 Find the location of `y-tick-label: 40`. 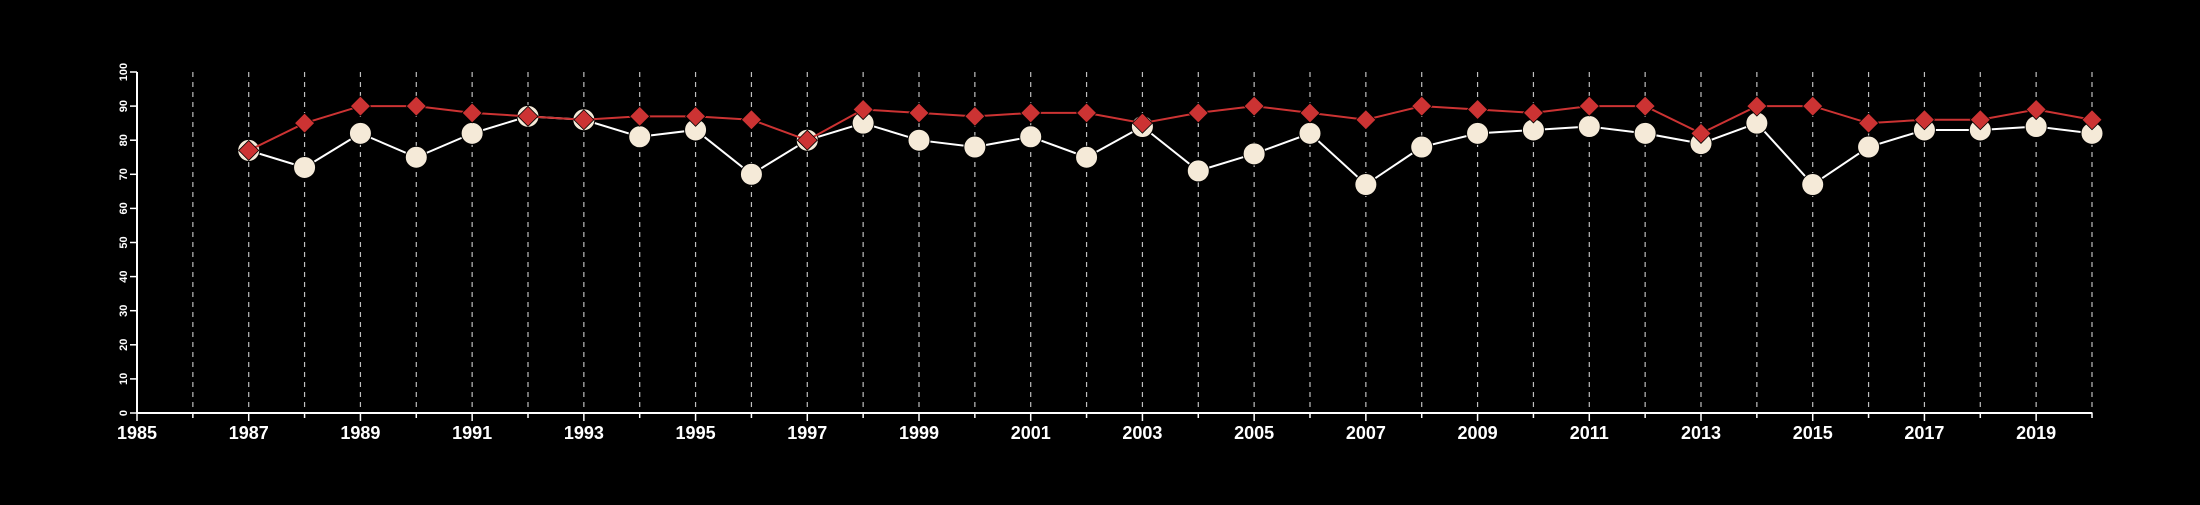

y-tick-label: 40 is located at coordinates (124, 276).